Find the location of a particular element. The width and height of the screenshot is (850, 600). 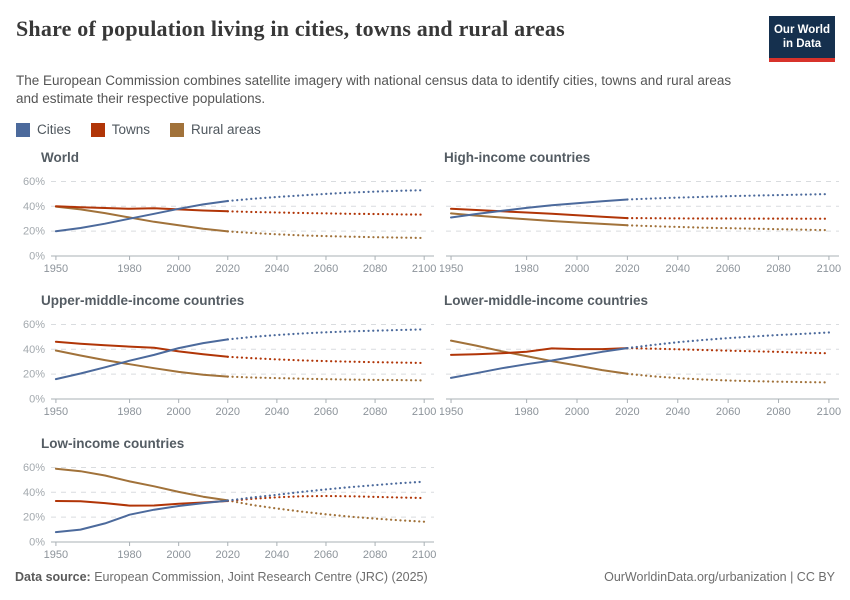

legend-item-cities: Cities is located at coordinates (43, 129).